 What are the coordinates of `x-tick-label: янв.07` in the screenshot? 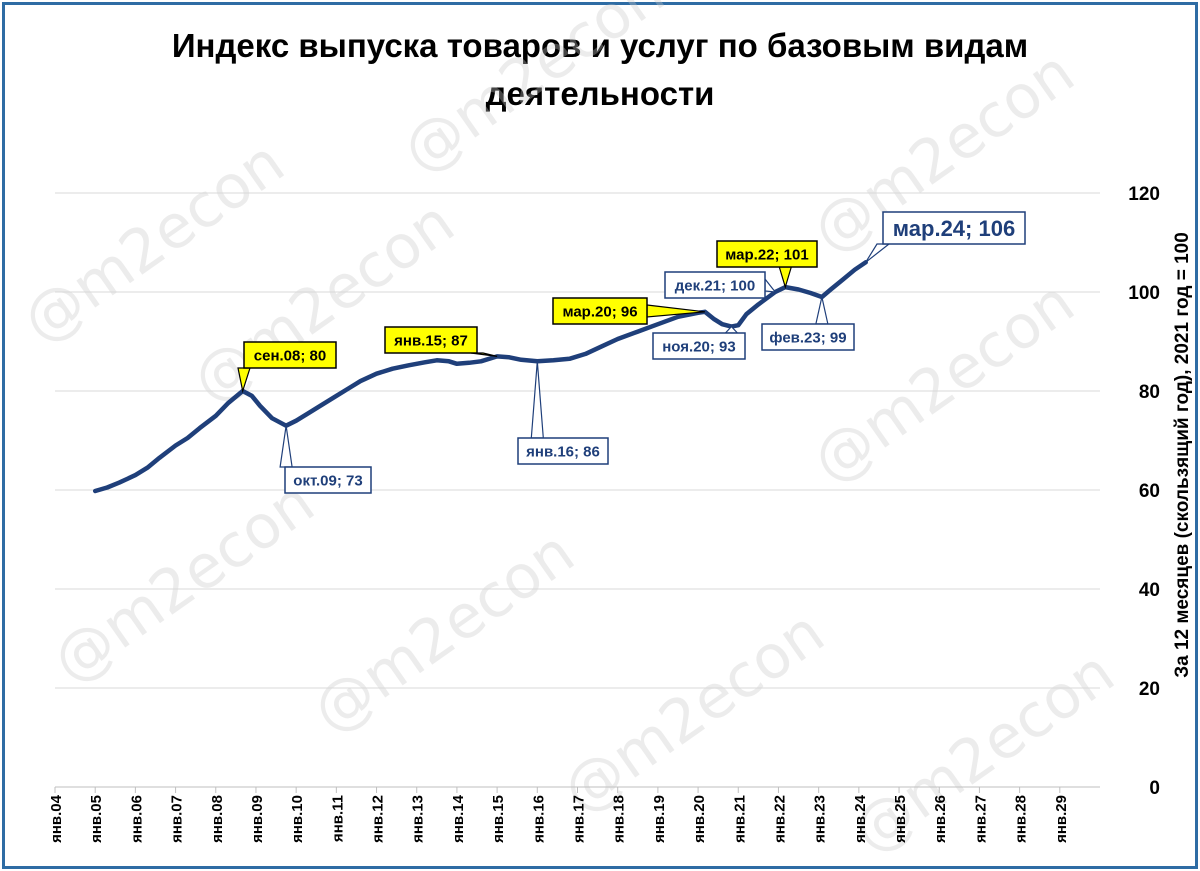 It's located at (177, 819).